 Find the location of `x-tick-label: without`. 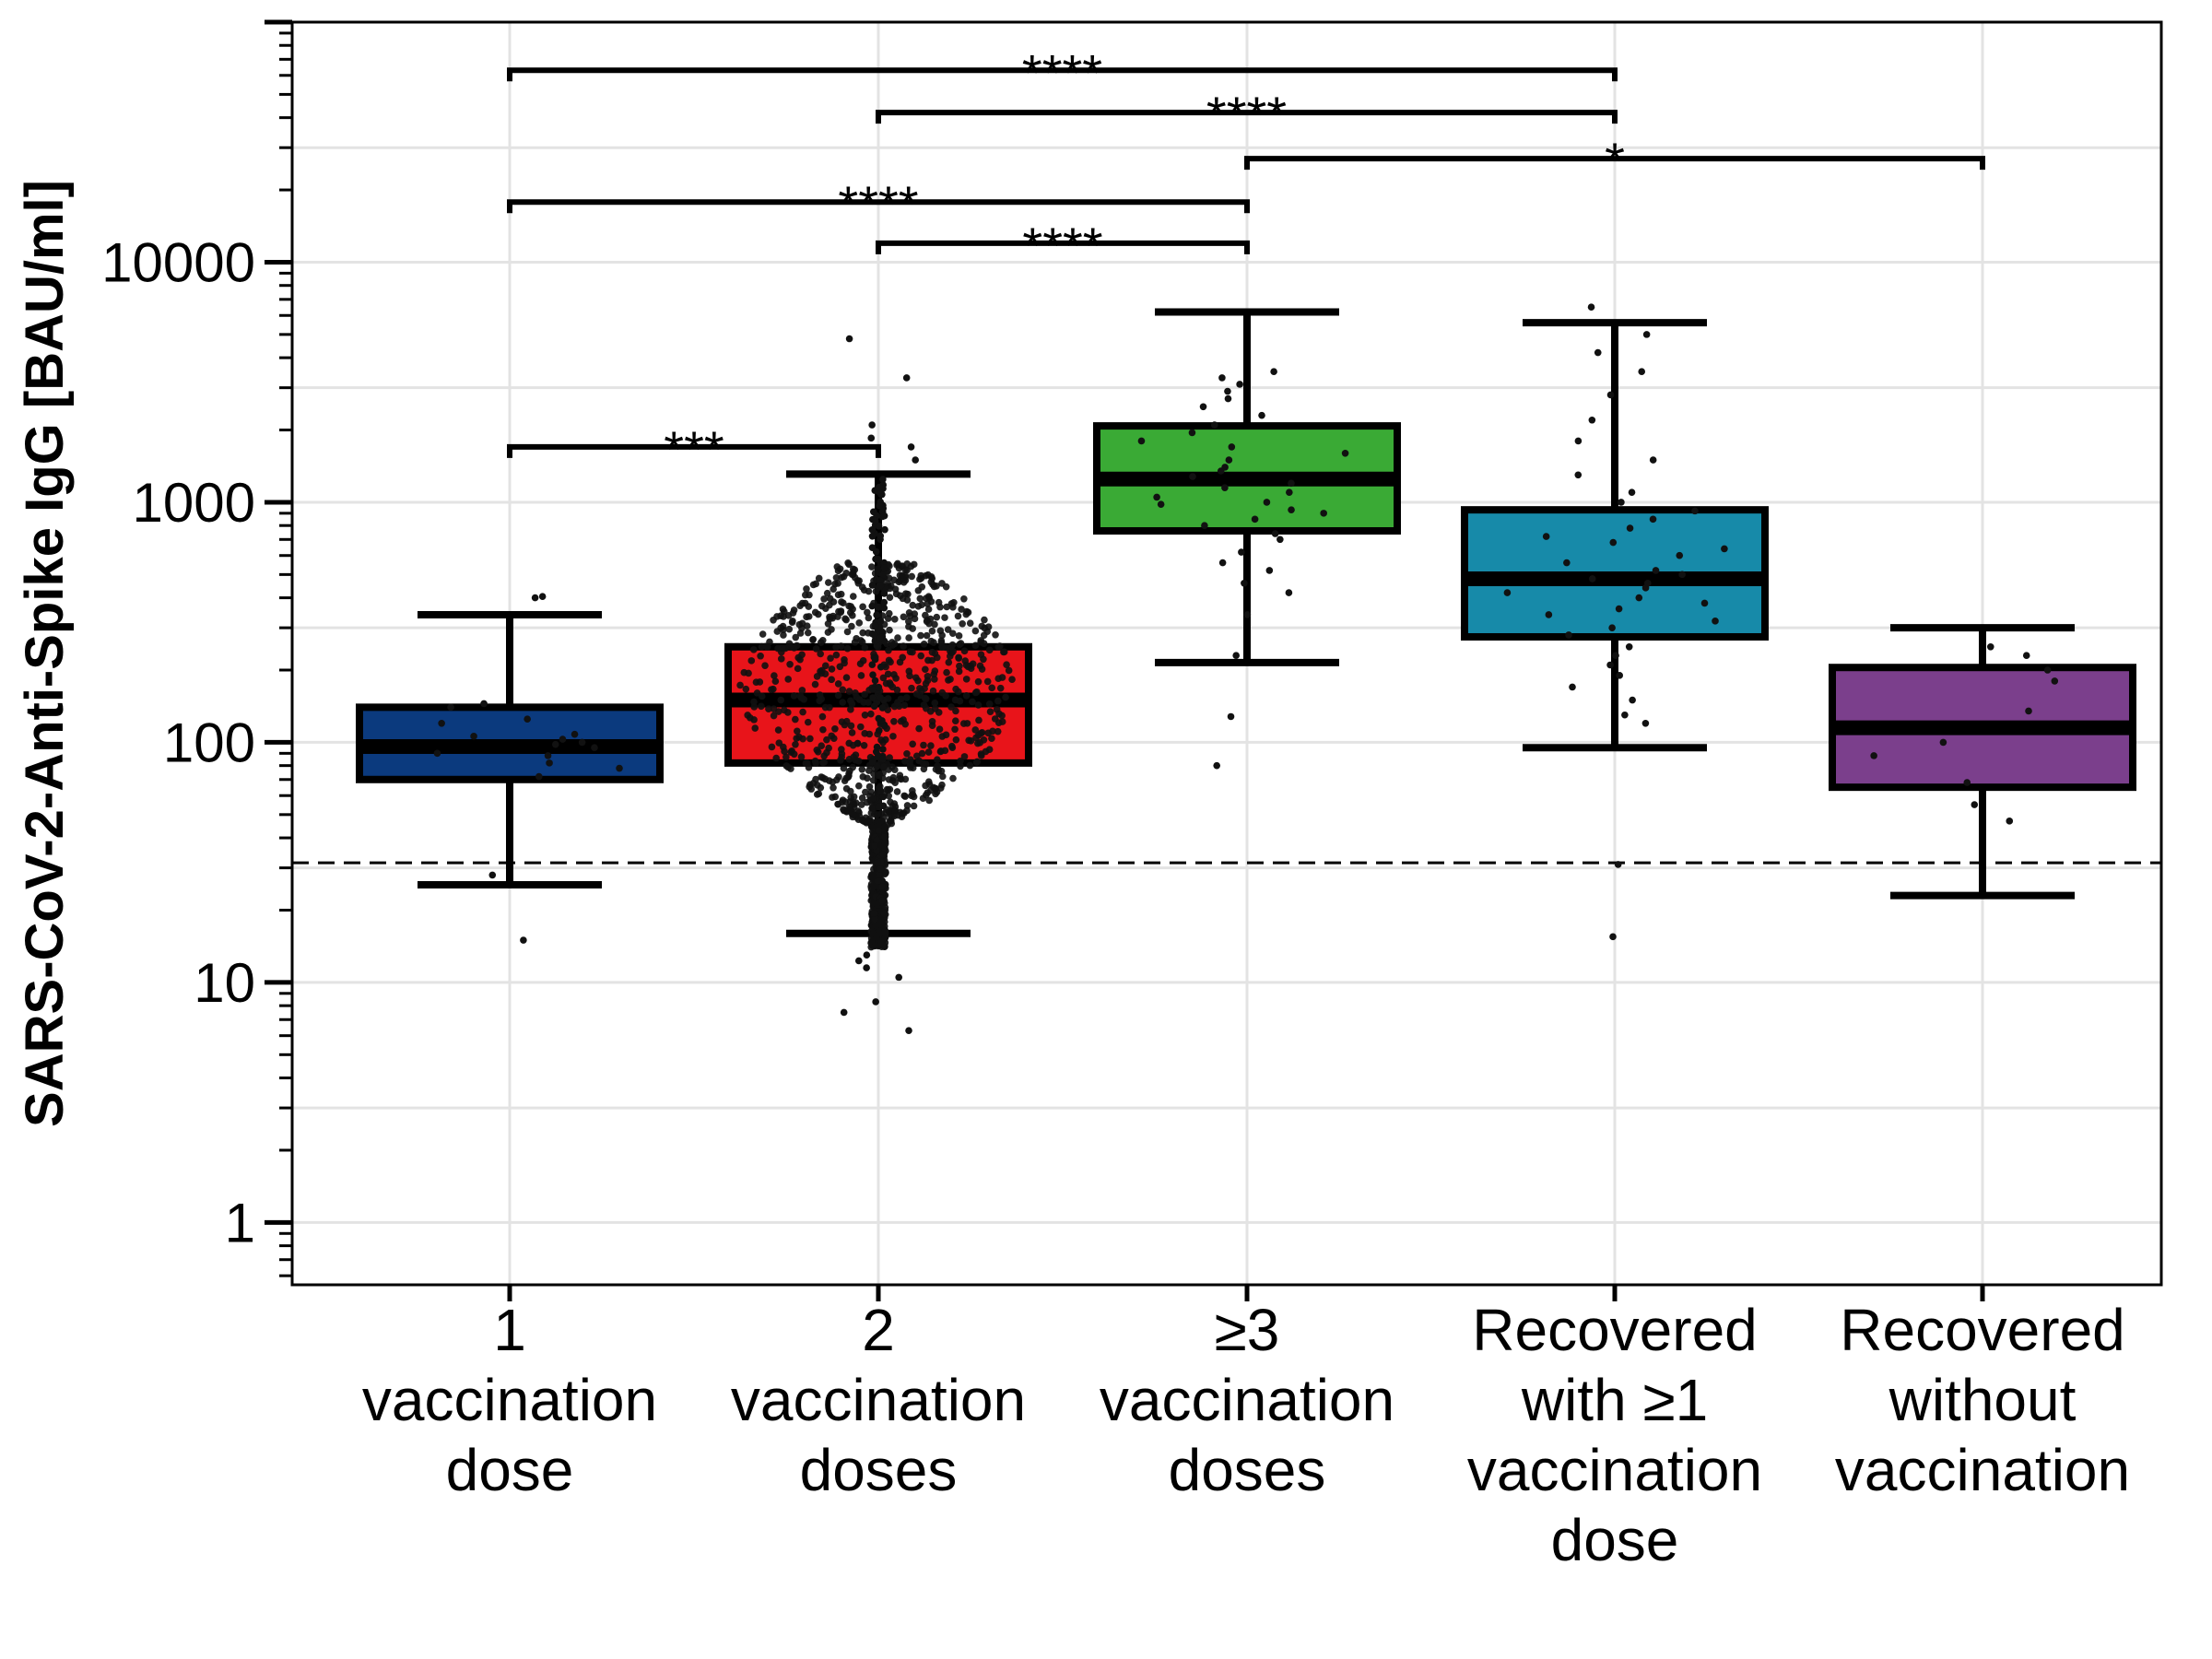

x-tick-label: without is located at coordinates (1982, 1400).